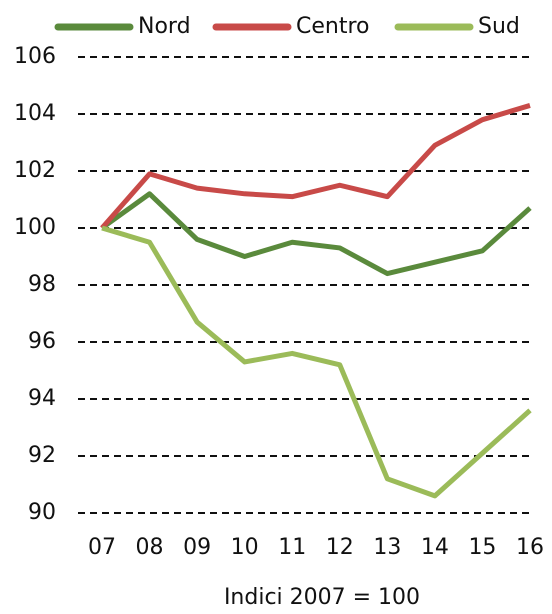  I want to click on y-tick-label: 96, so click(42, 341).